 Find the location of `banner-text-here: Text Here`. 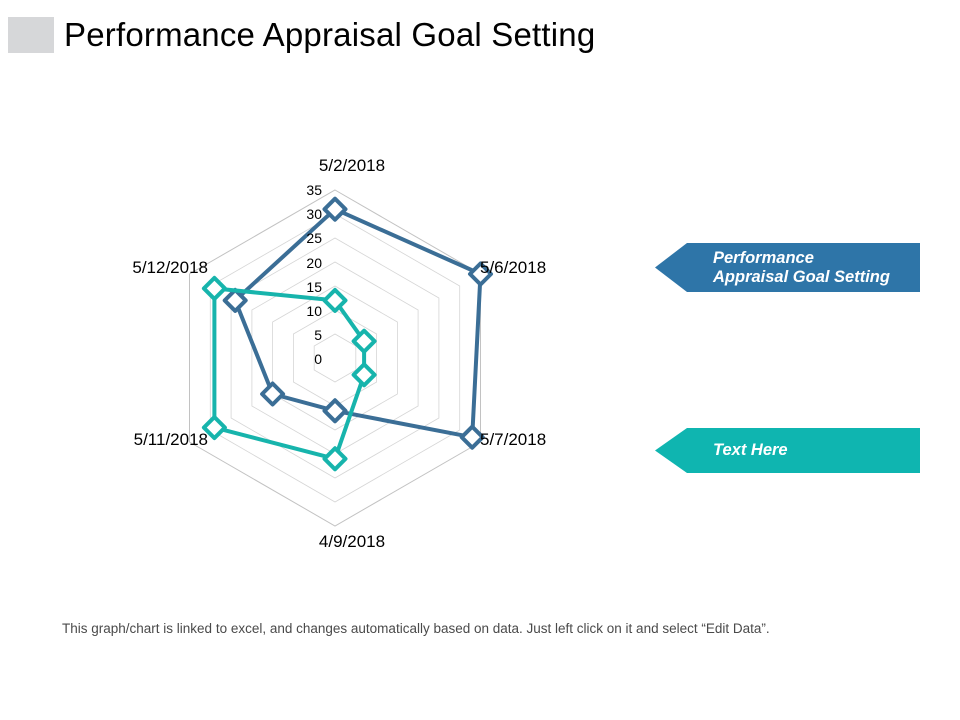

banner-text-here: Text Here is located at coordinates (787, 450).